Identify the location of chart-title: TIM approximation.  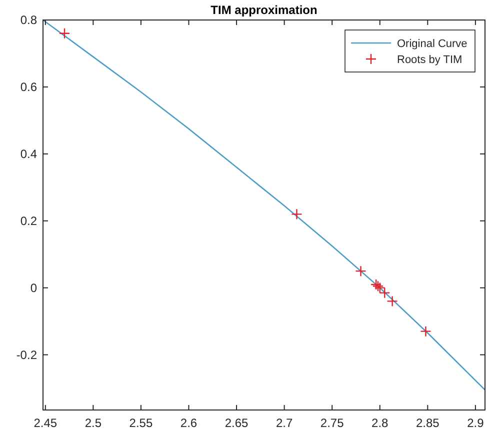
(264, 10).